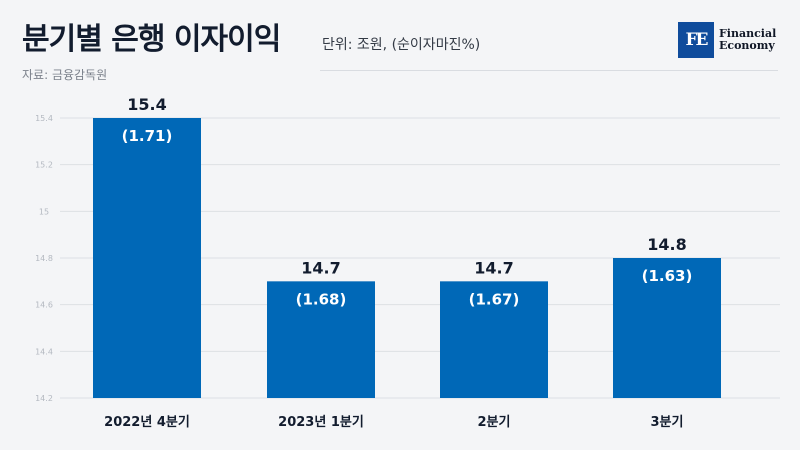 This screenshot has width=800, height=450. Describe the element at coordinates (747, 45) in the screenshot. I see `logo-line-2: Economy` at that location.